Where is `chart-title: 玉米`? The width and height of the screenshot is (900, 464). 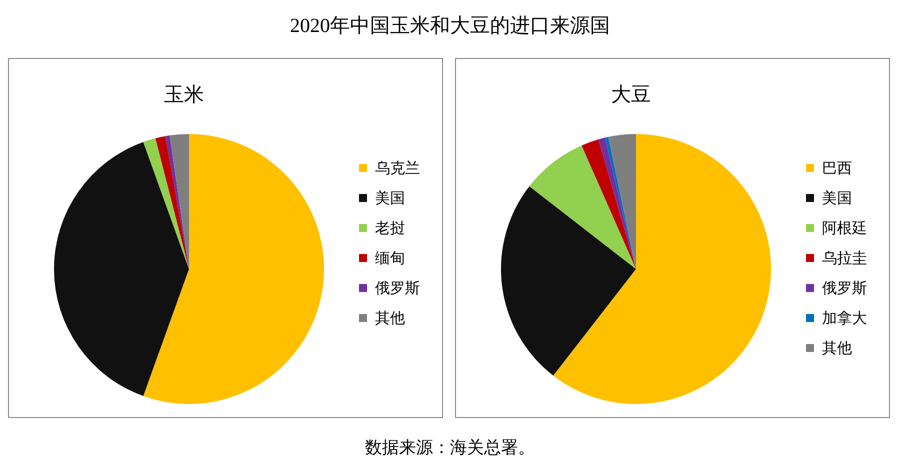 chart-title: 玉米 is located at coordinates (184, 95).